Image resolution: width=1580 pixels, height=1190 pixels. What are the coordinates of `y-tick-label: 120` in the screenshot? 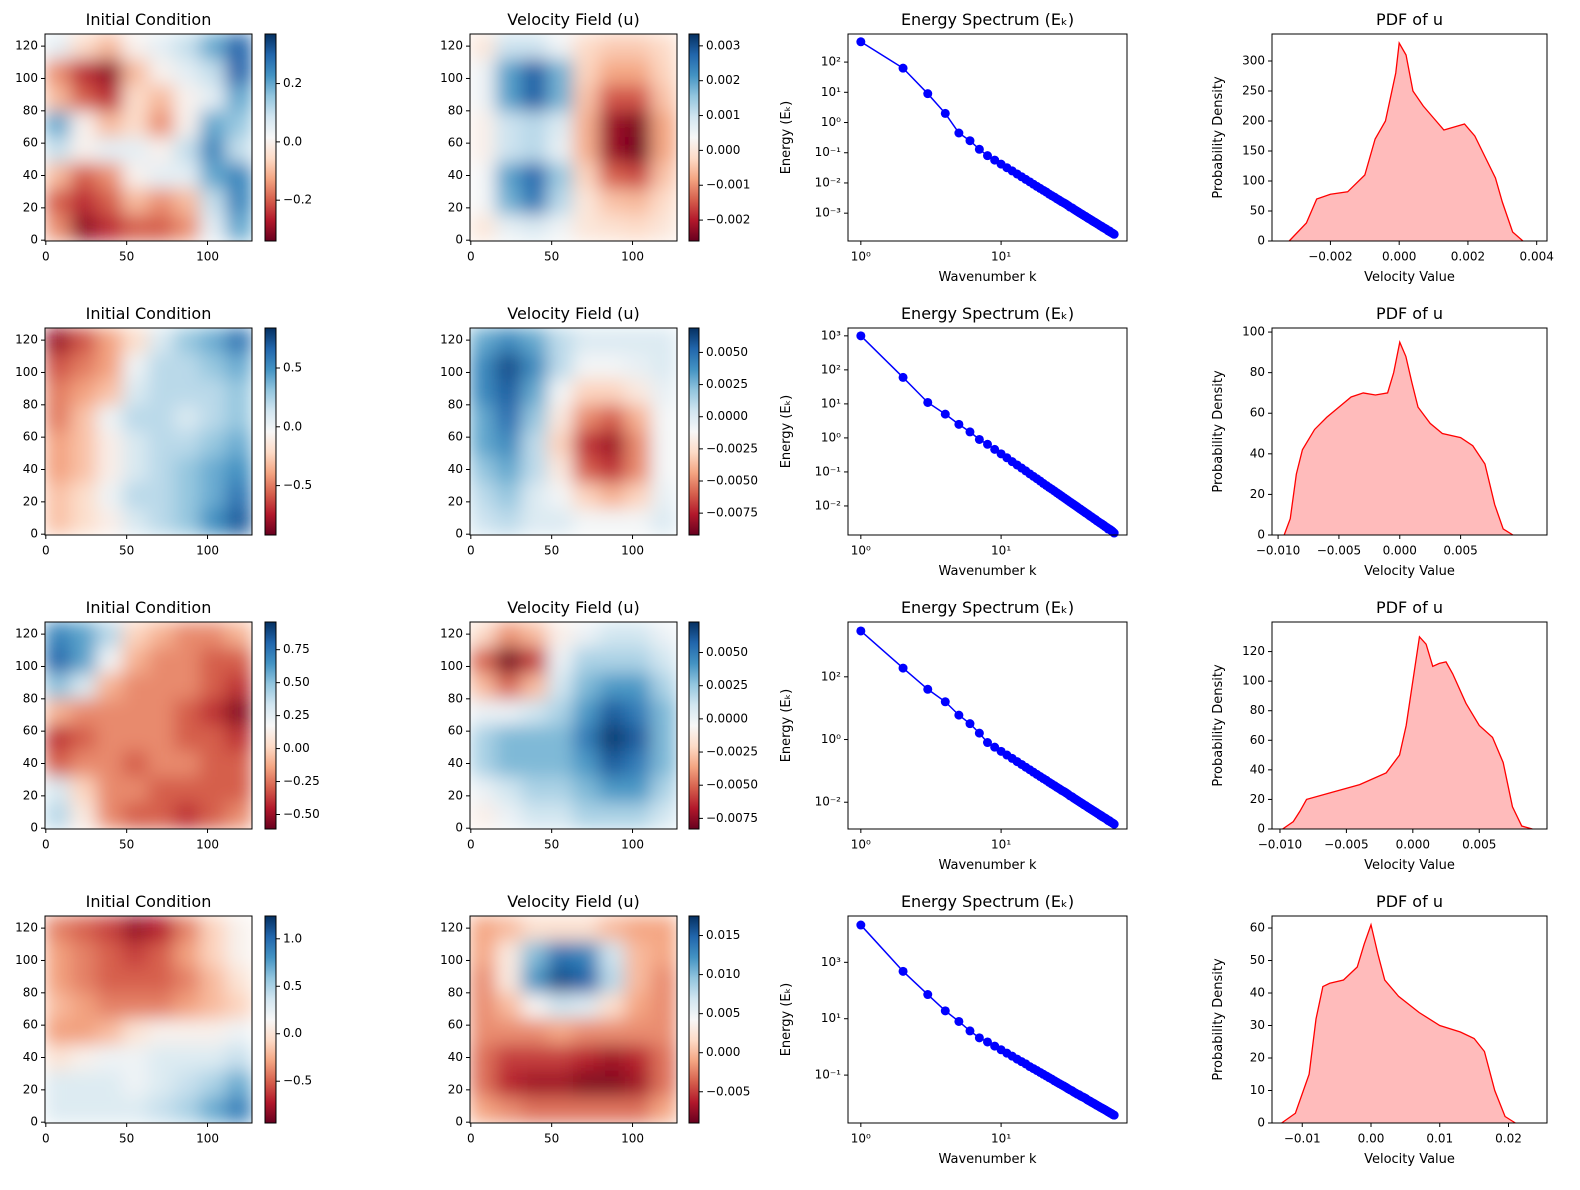 It's located at (26, 340).